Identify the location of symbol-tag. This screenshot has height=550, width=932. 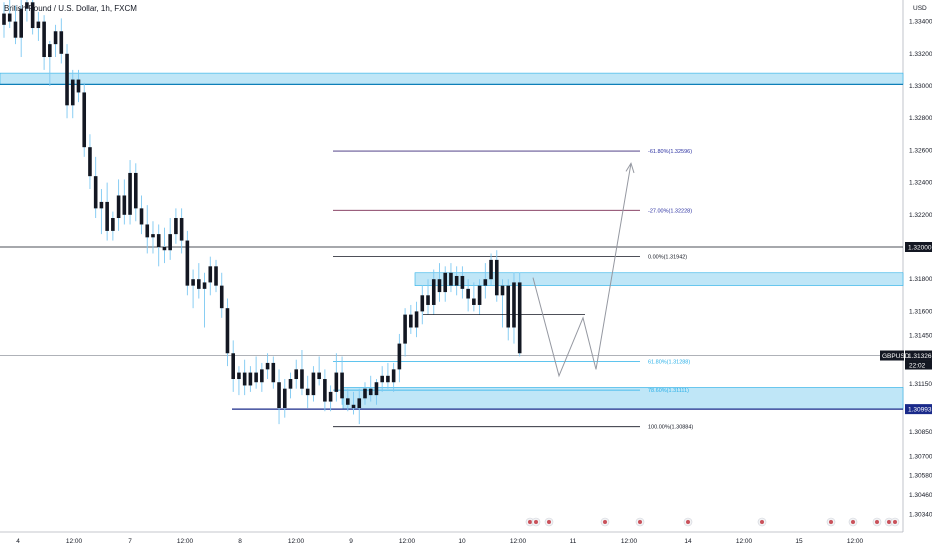
(892, 355).